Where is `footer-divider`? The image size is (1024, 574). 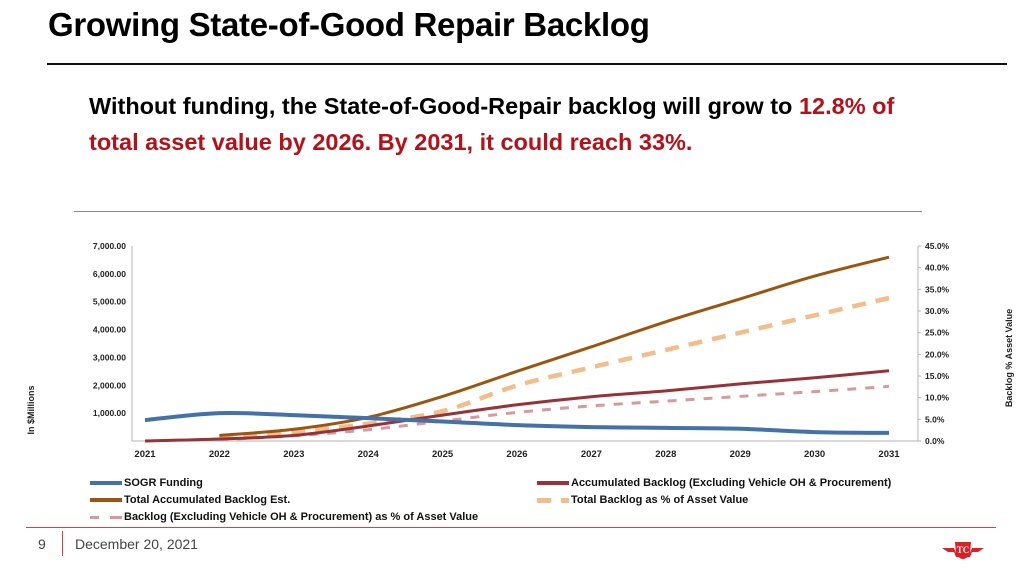
footer-divider is located at coordinates (511, 527).